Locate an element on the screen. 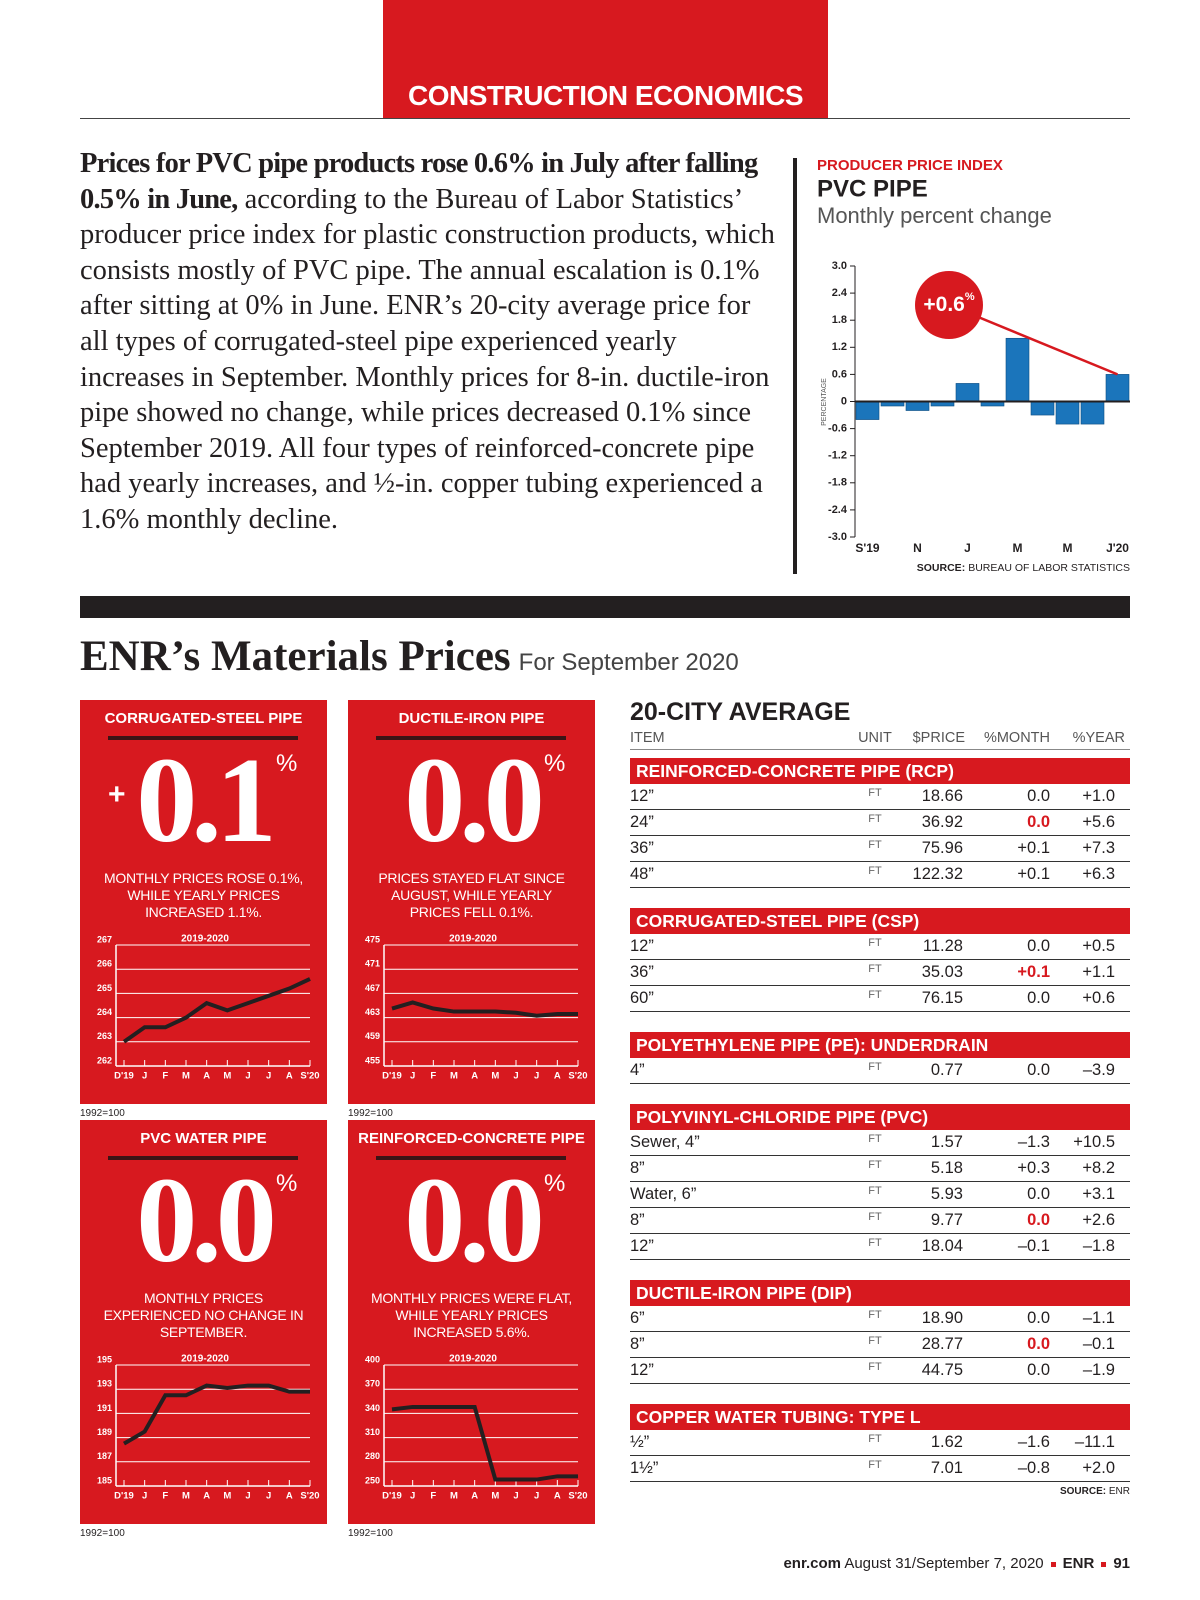 Image resolution: width=1200 pixels, height=1600 pixels. y-tick-label: 187 is located at coordinates (104, 1456).